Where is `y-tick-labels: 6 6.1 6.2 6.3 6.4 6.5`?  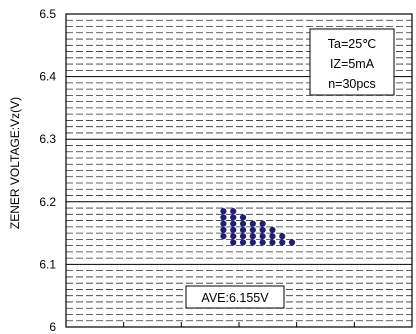
y-tick-labels: 6 6.1 6.2 6.3 6.4 6.5 is located at coordinates (47, 170).